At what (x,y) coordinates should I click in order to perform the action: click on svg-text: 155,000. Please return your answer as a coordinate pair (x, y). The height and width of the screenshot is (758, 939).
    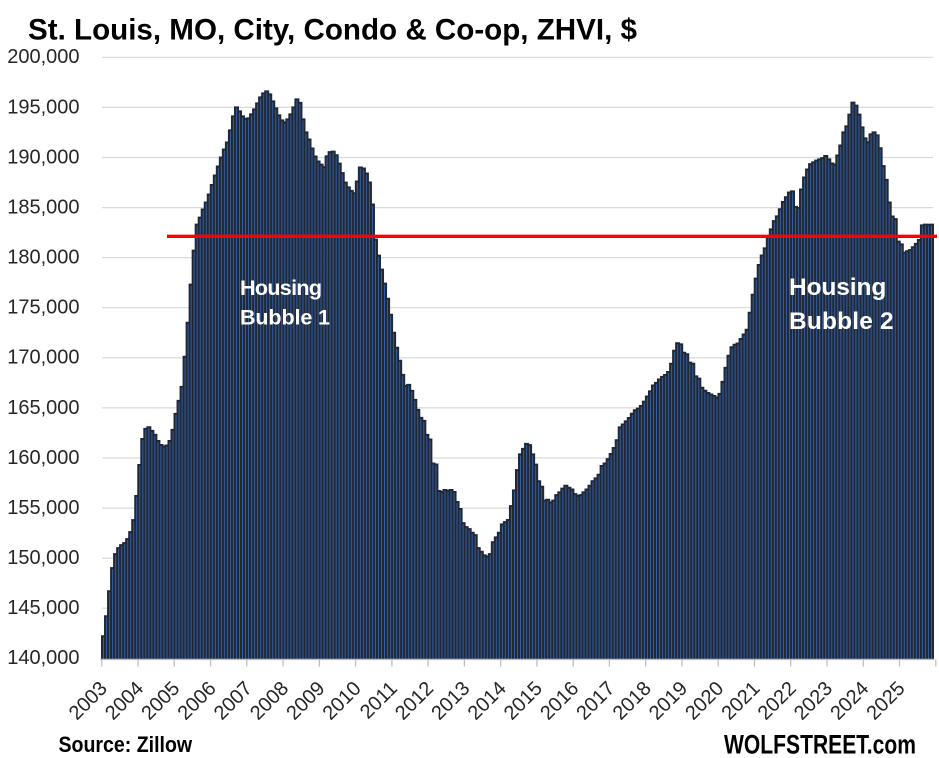
    Looking at the image, I should click on (43, 508).